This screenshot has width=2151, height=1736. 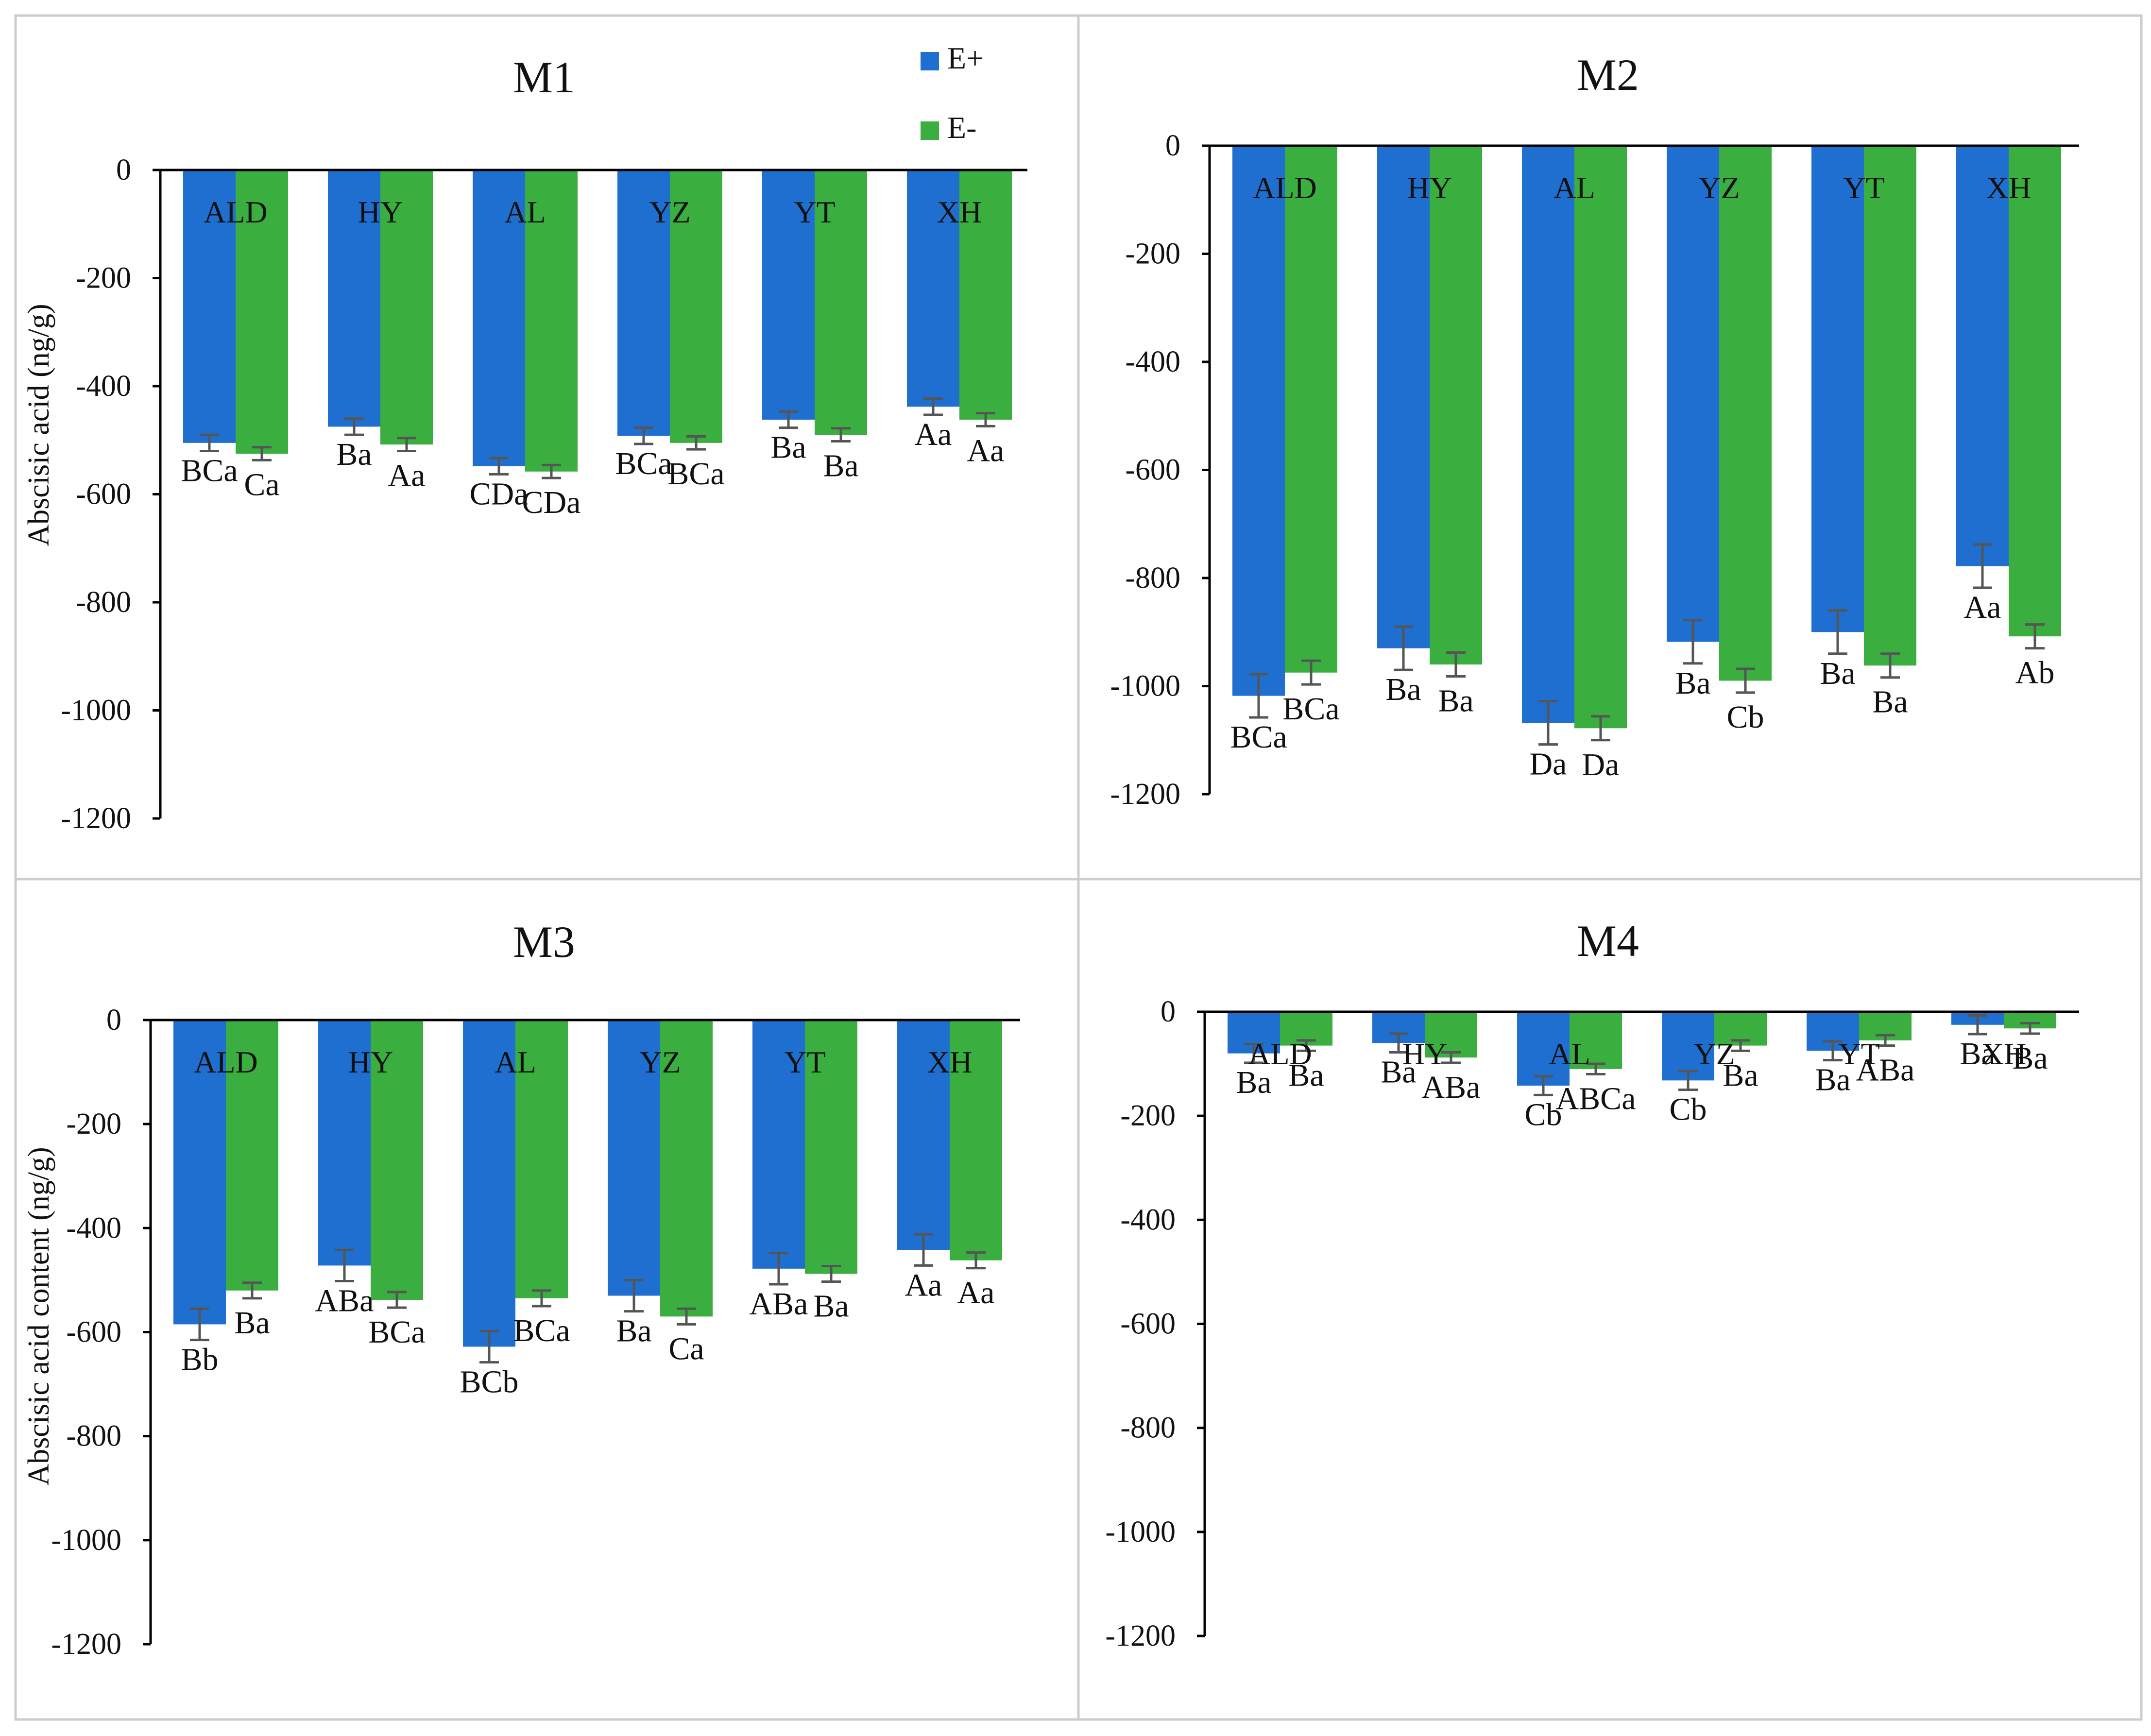 What do you see at coordinates (38, 1316) in the screenshot?
I see `y-axis-label: Abscisic acid content (ng/g)` at bounding box center [38, 1316].